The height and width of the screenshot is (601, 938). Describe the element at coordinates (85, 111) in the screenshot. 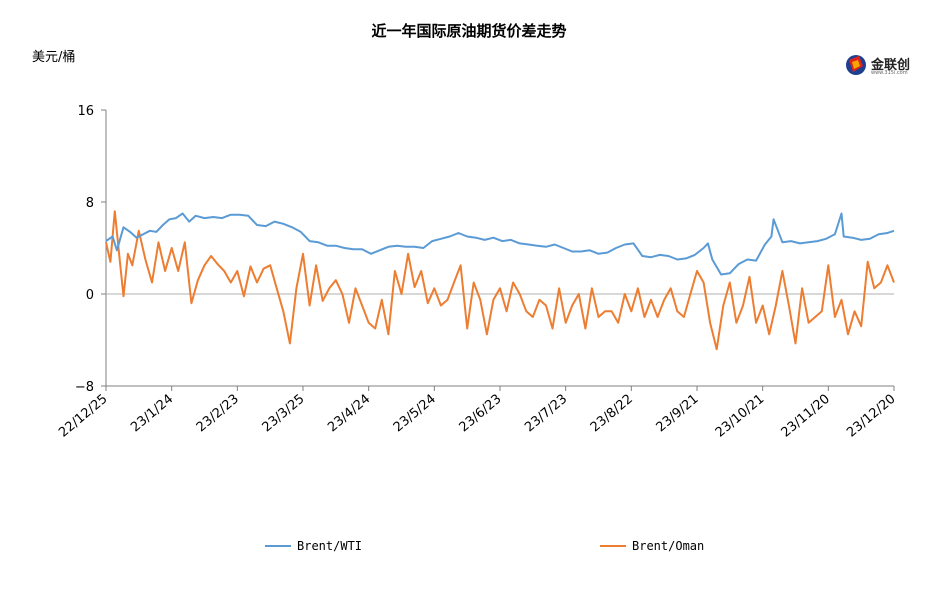

I see `y-tick-label: 16` at that location.